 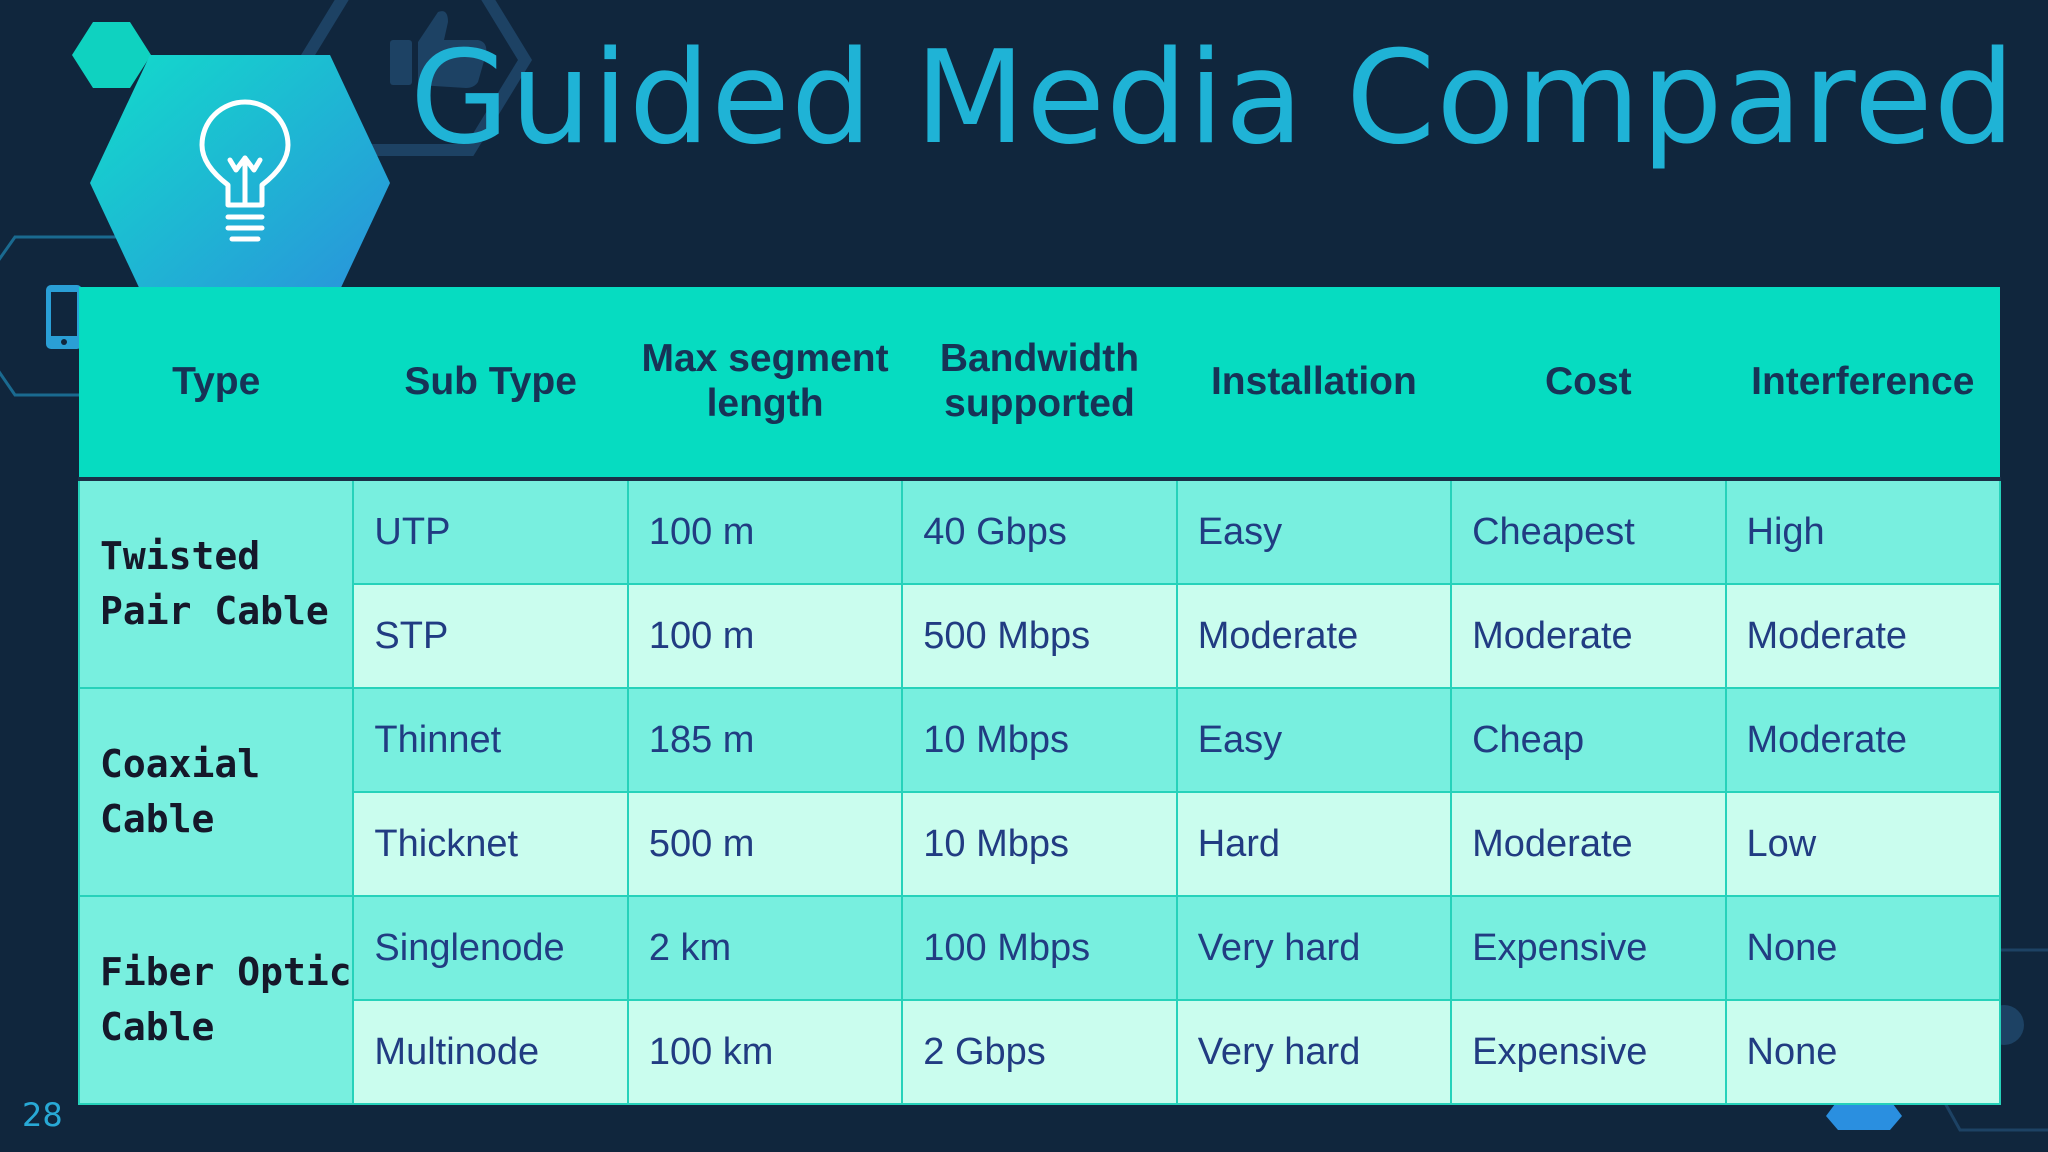 I want to click on table-cell: Singlenode, so click(x=490, y=948).